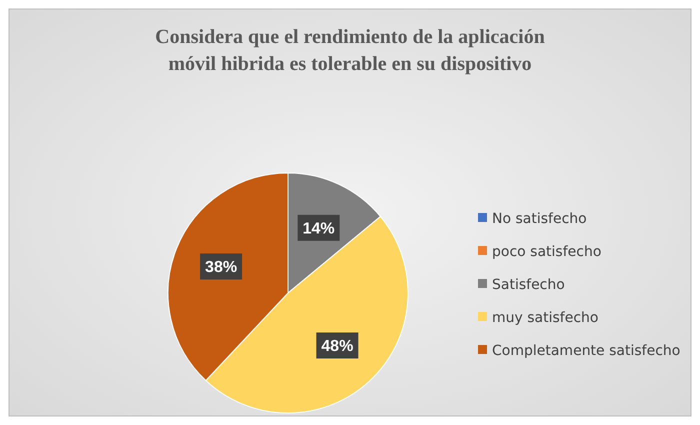  Describe the element at coordinates (586, 350) in the screenshot. I see `legend-label: Completamente satisfecho` at that location.